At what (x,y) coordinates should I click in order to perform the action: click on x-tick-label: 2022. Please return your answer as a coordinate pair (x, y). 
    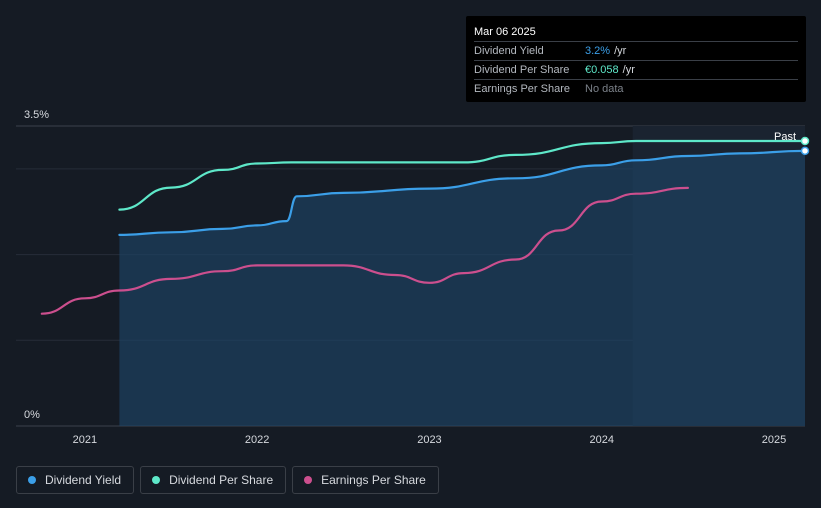
    Looking at the image, I should click on (257, 440).